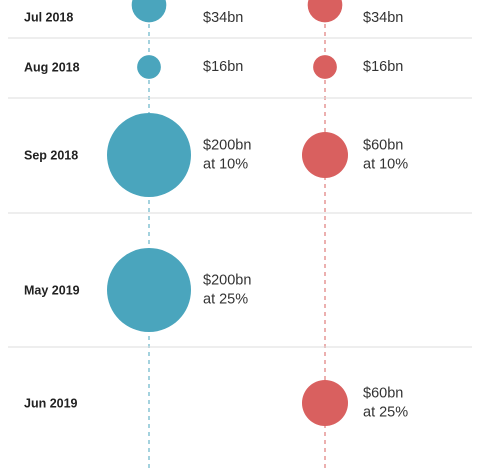  What do you see at coordinates (227, 145) in the screenshot?
I see `us-value-label-2-0: $200bn` at bounding box center [227, 145].